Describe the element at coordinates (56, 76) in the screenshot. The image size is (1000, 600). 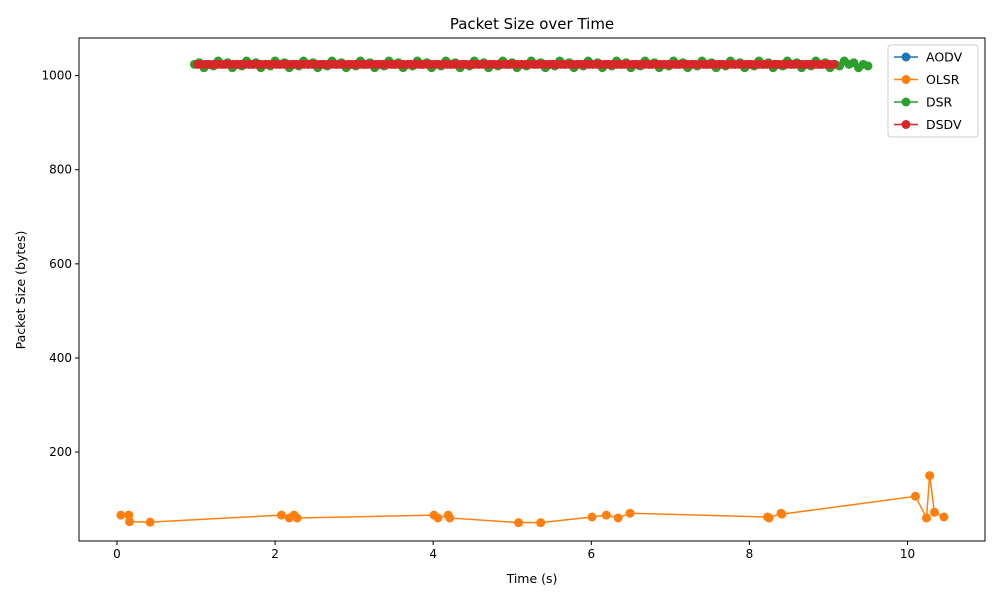
I see `y-tick-label: 1000` at that location.